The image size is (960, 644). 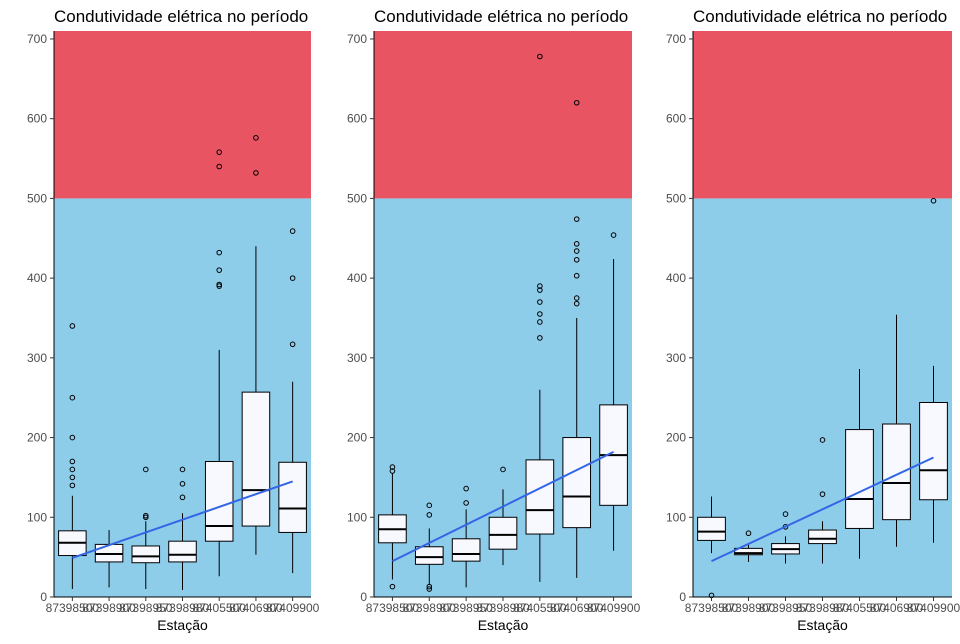 I want to click on y-tick-label: 300, so click(x=357, y=358).